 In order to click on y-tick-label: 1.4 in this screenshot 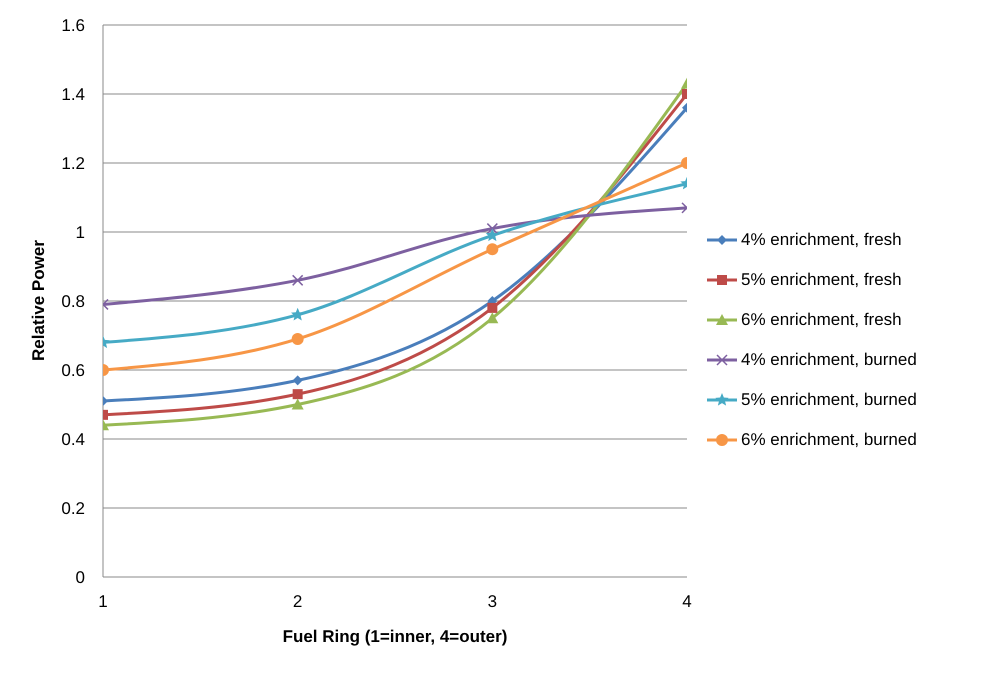, I will do `click(73, 94)`.